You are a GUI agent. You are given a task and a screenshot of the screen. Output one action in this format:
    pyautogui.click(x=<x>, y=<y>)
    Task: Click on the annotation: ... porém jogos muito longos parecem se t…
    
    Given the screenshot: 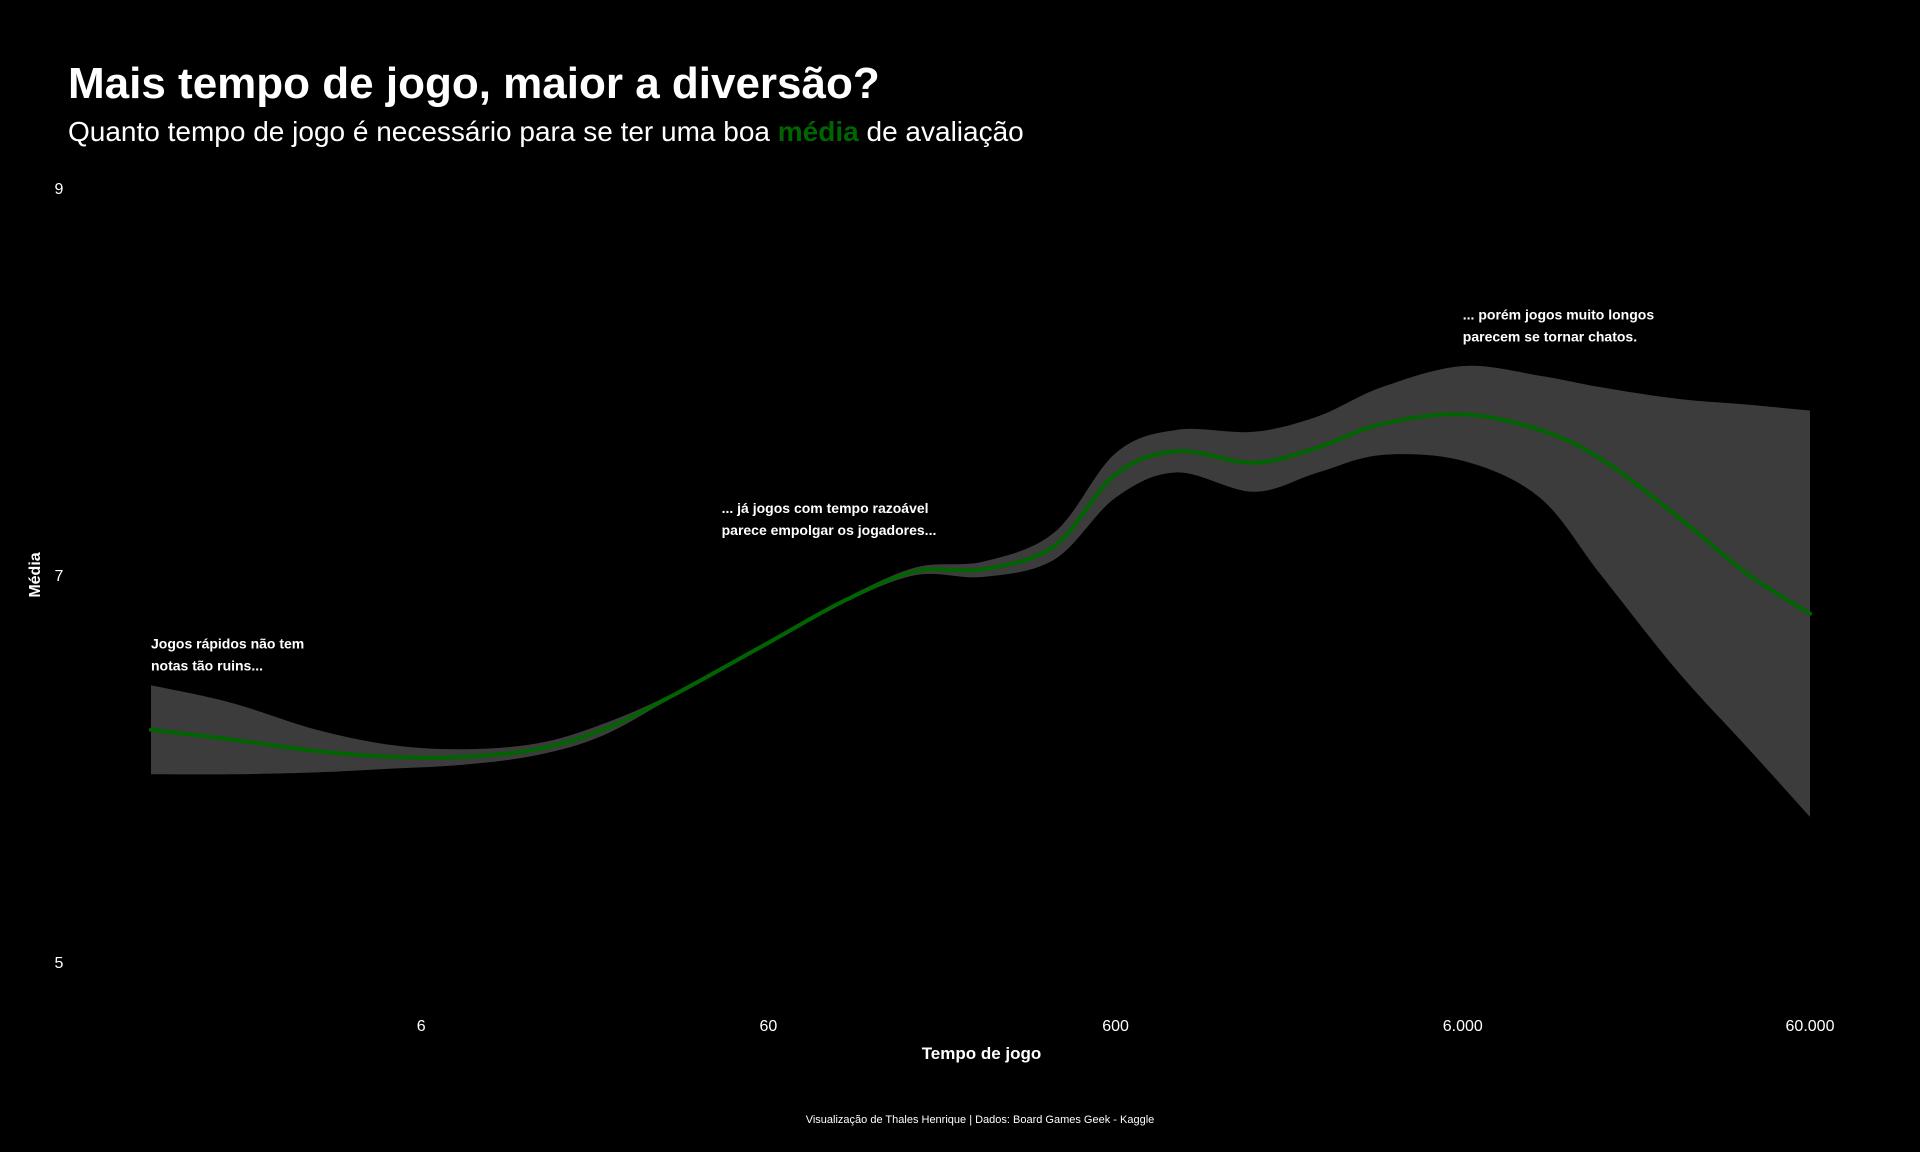 What is the action you would take?
    pyautogui.click(x=1559, y=326)
    